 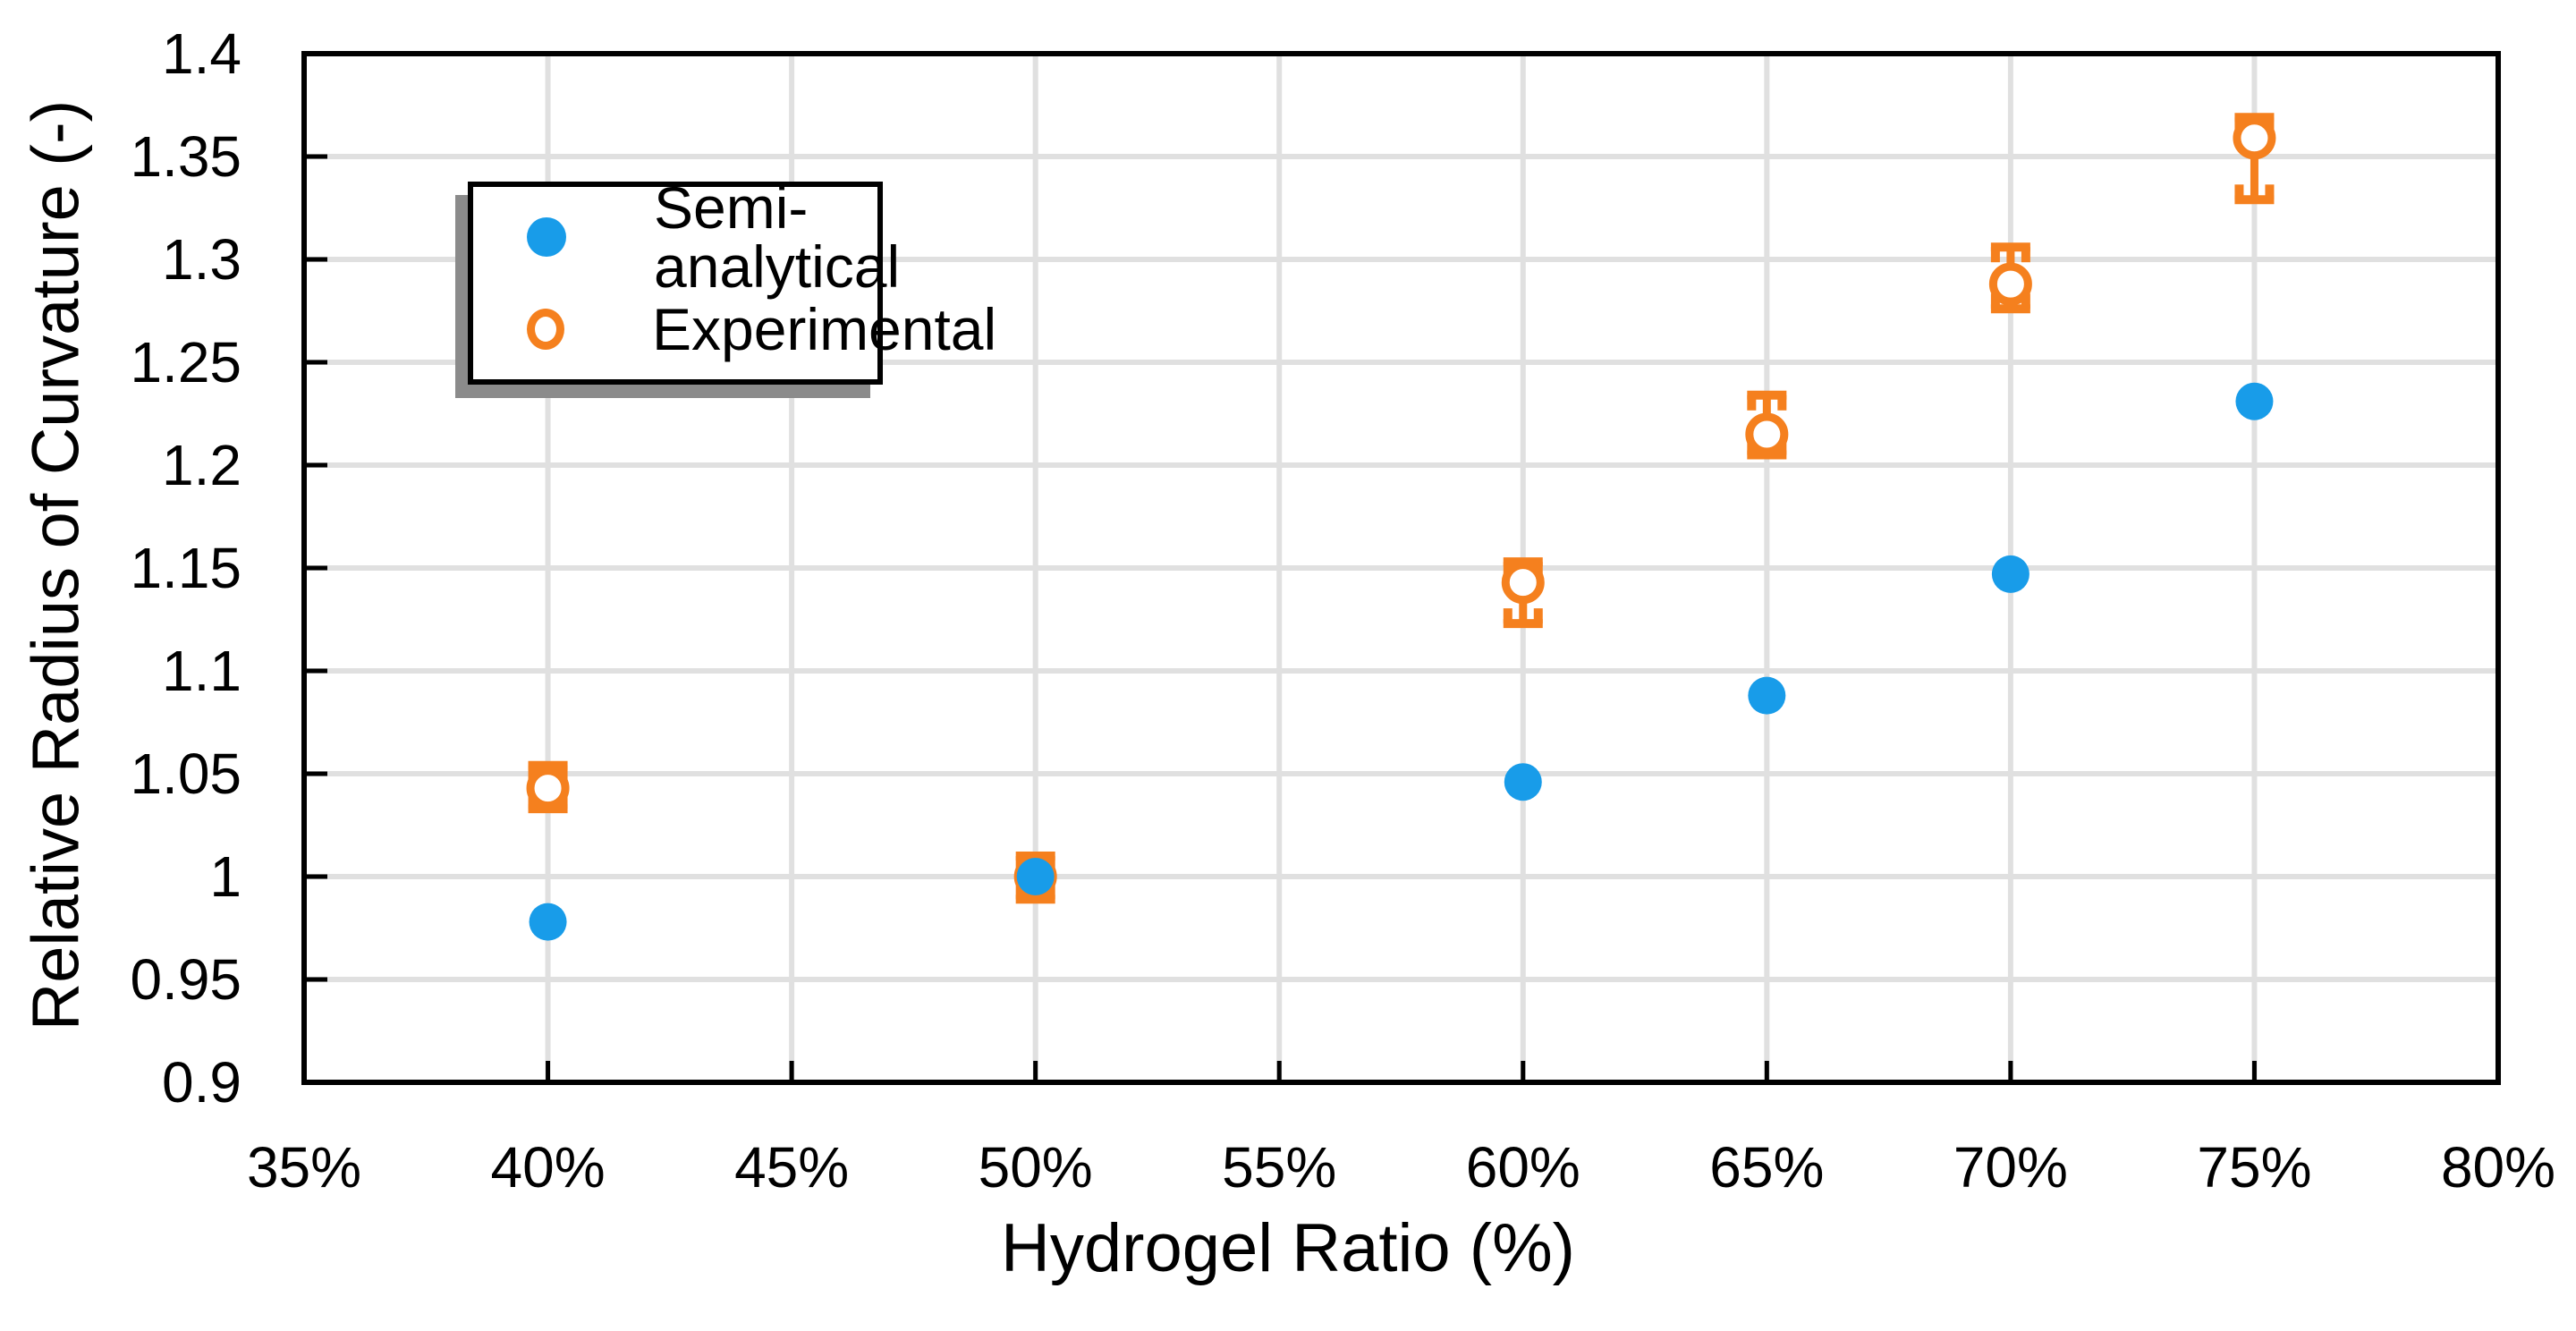 I want to click on y-axis-title: Relative Radius of Curvature (-), so click(x=55, y=565).